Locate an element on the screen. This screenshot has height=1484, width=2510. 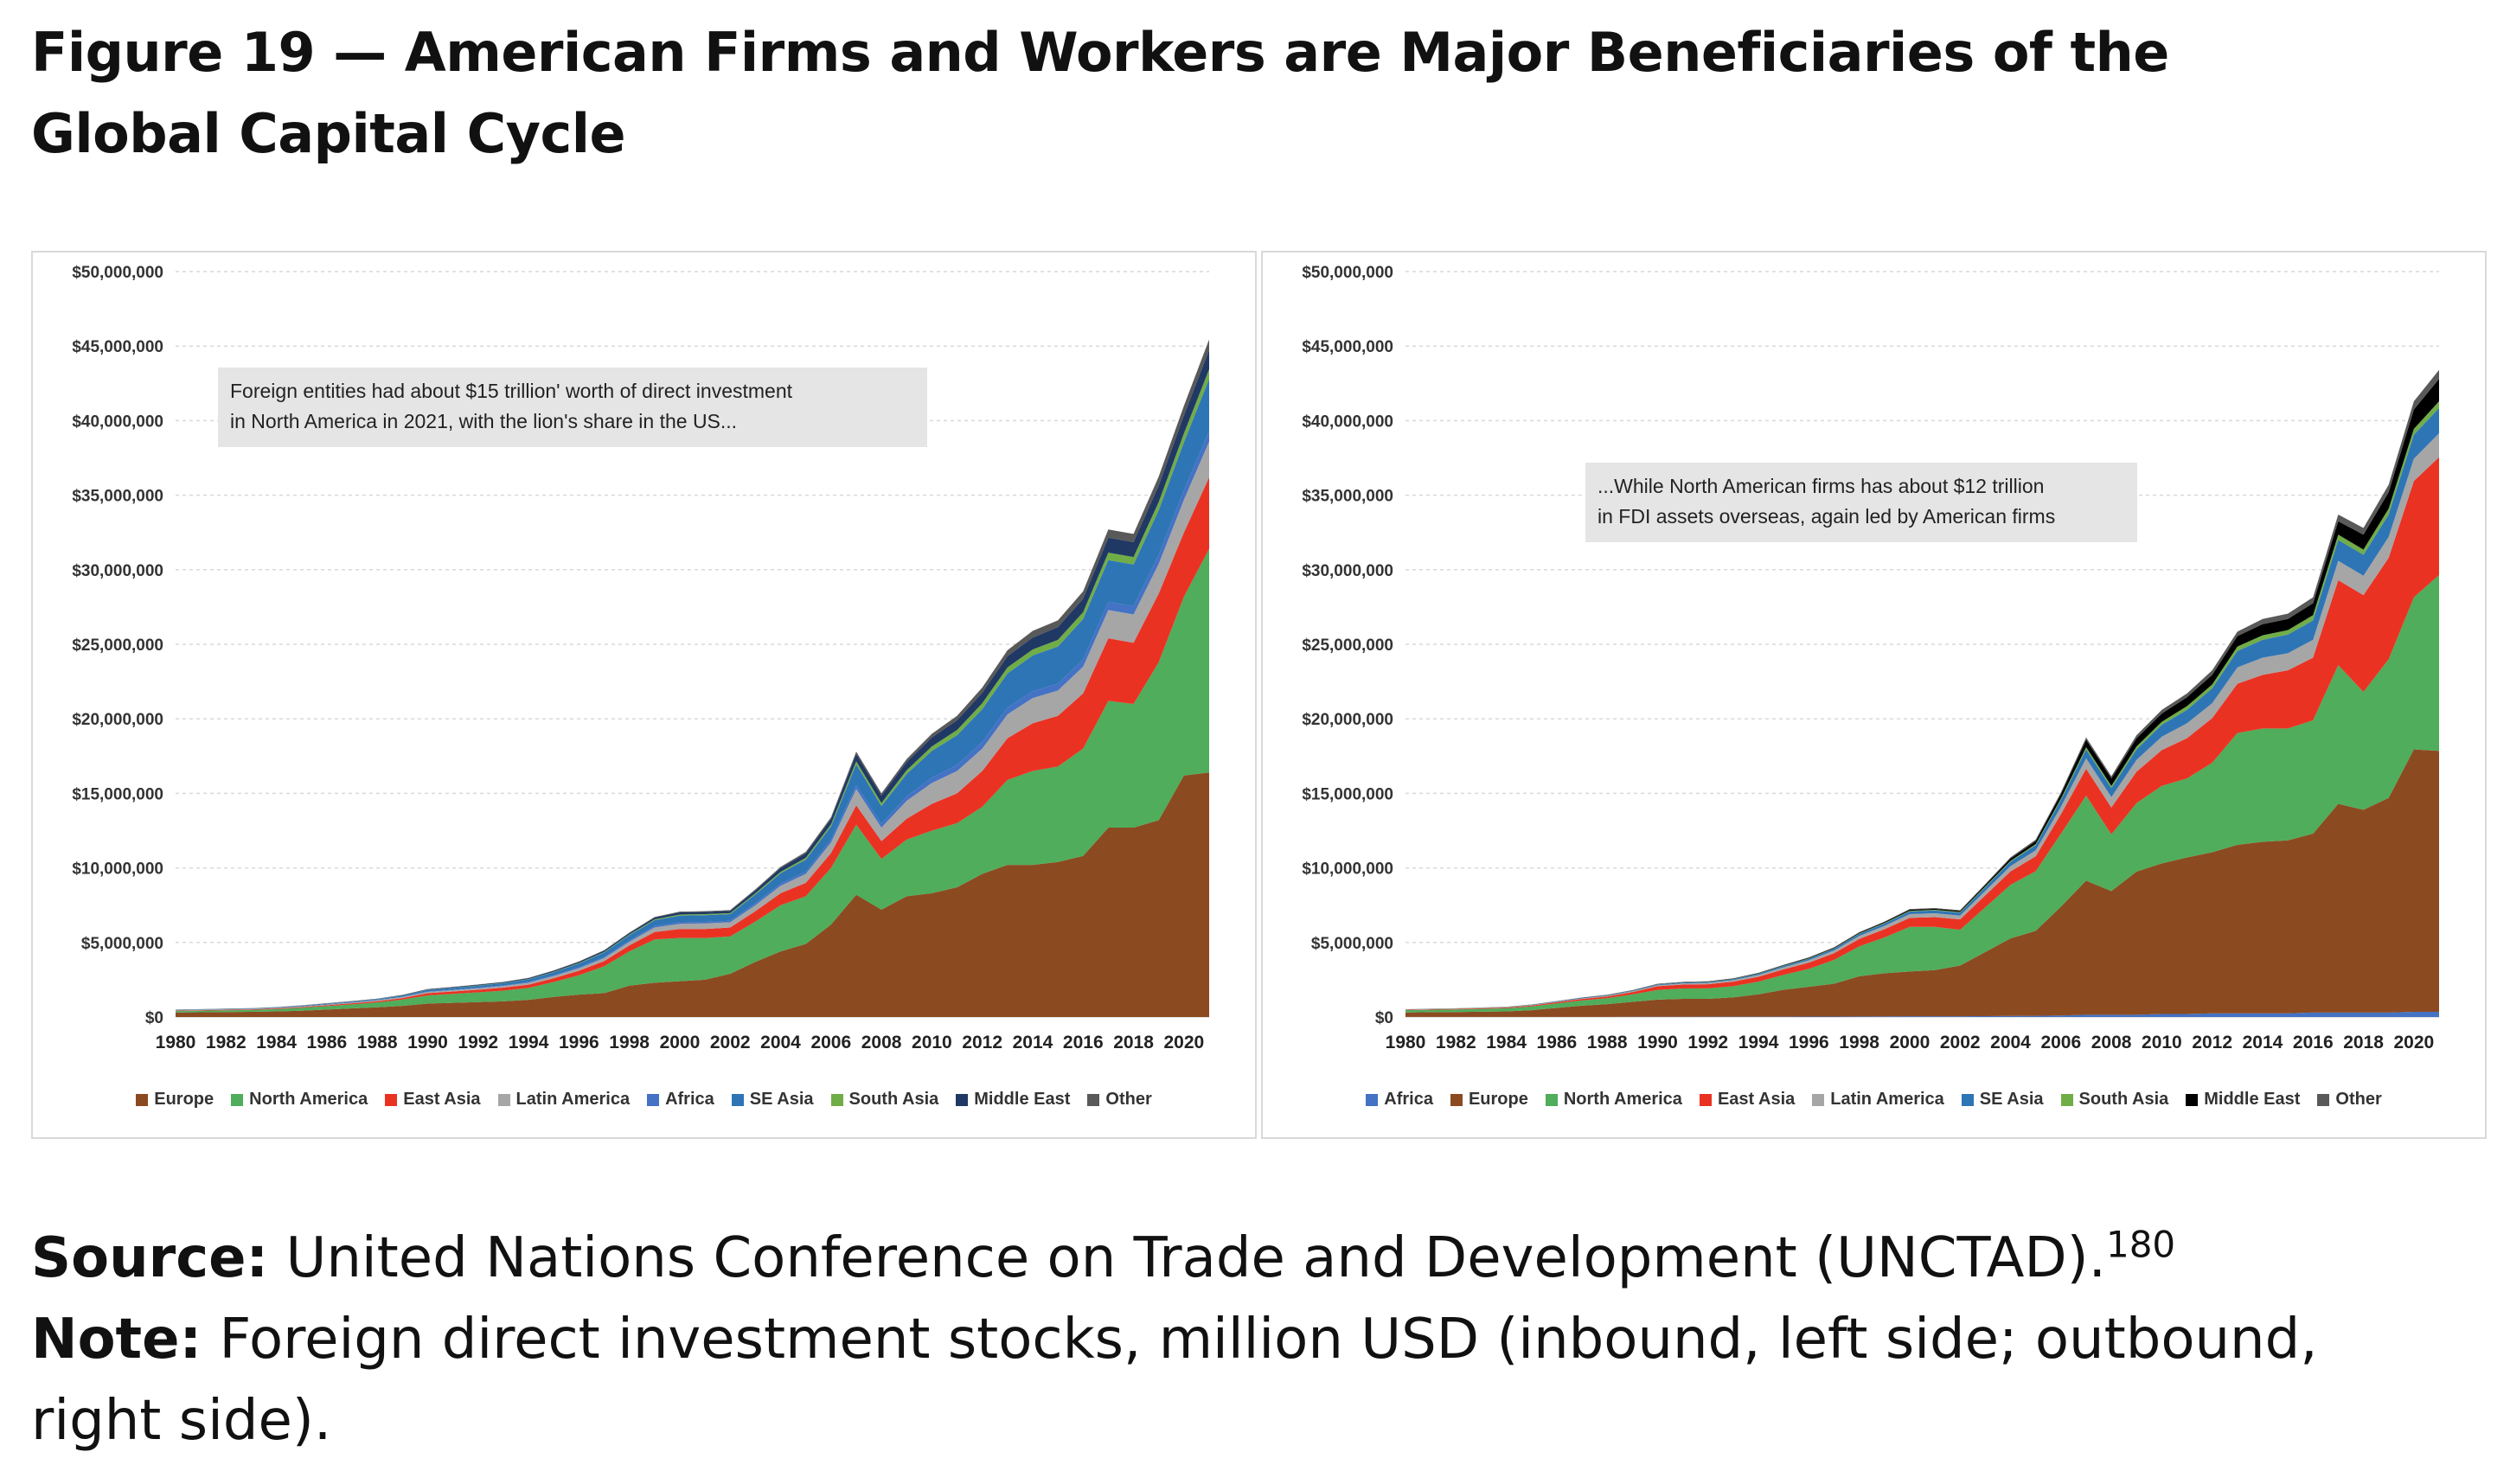
legend-label: East Asia is located at coordinates (442, 1100).